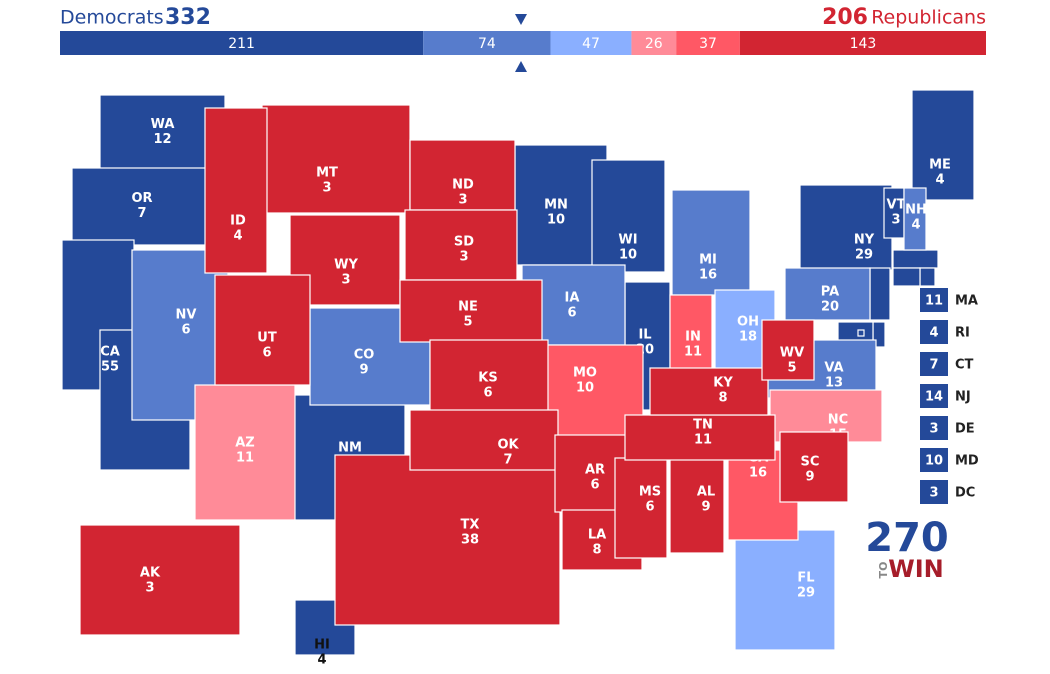 Image resolution: width=1050 pixels, height=674 pixels. Describe the element at coordinates (364, 355) in the screenshot. I see `state-abbr: CO` at that location.